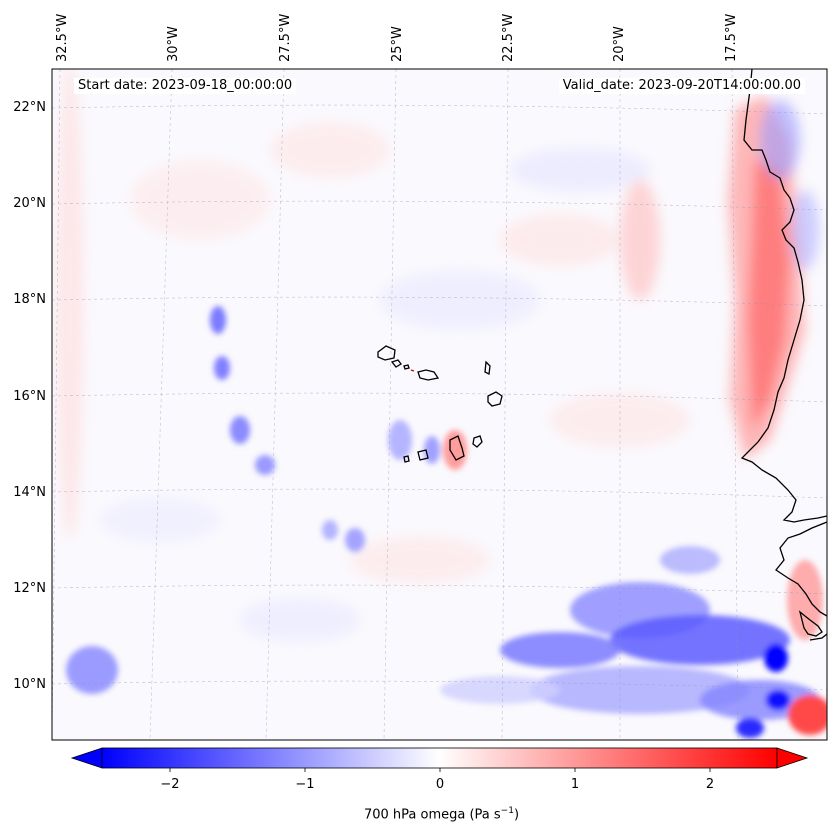  What do you see at coordinates (575, 784) in the screenshot?
I see `colorbar-label-1: 1` at bounding box center [575, 784].